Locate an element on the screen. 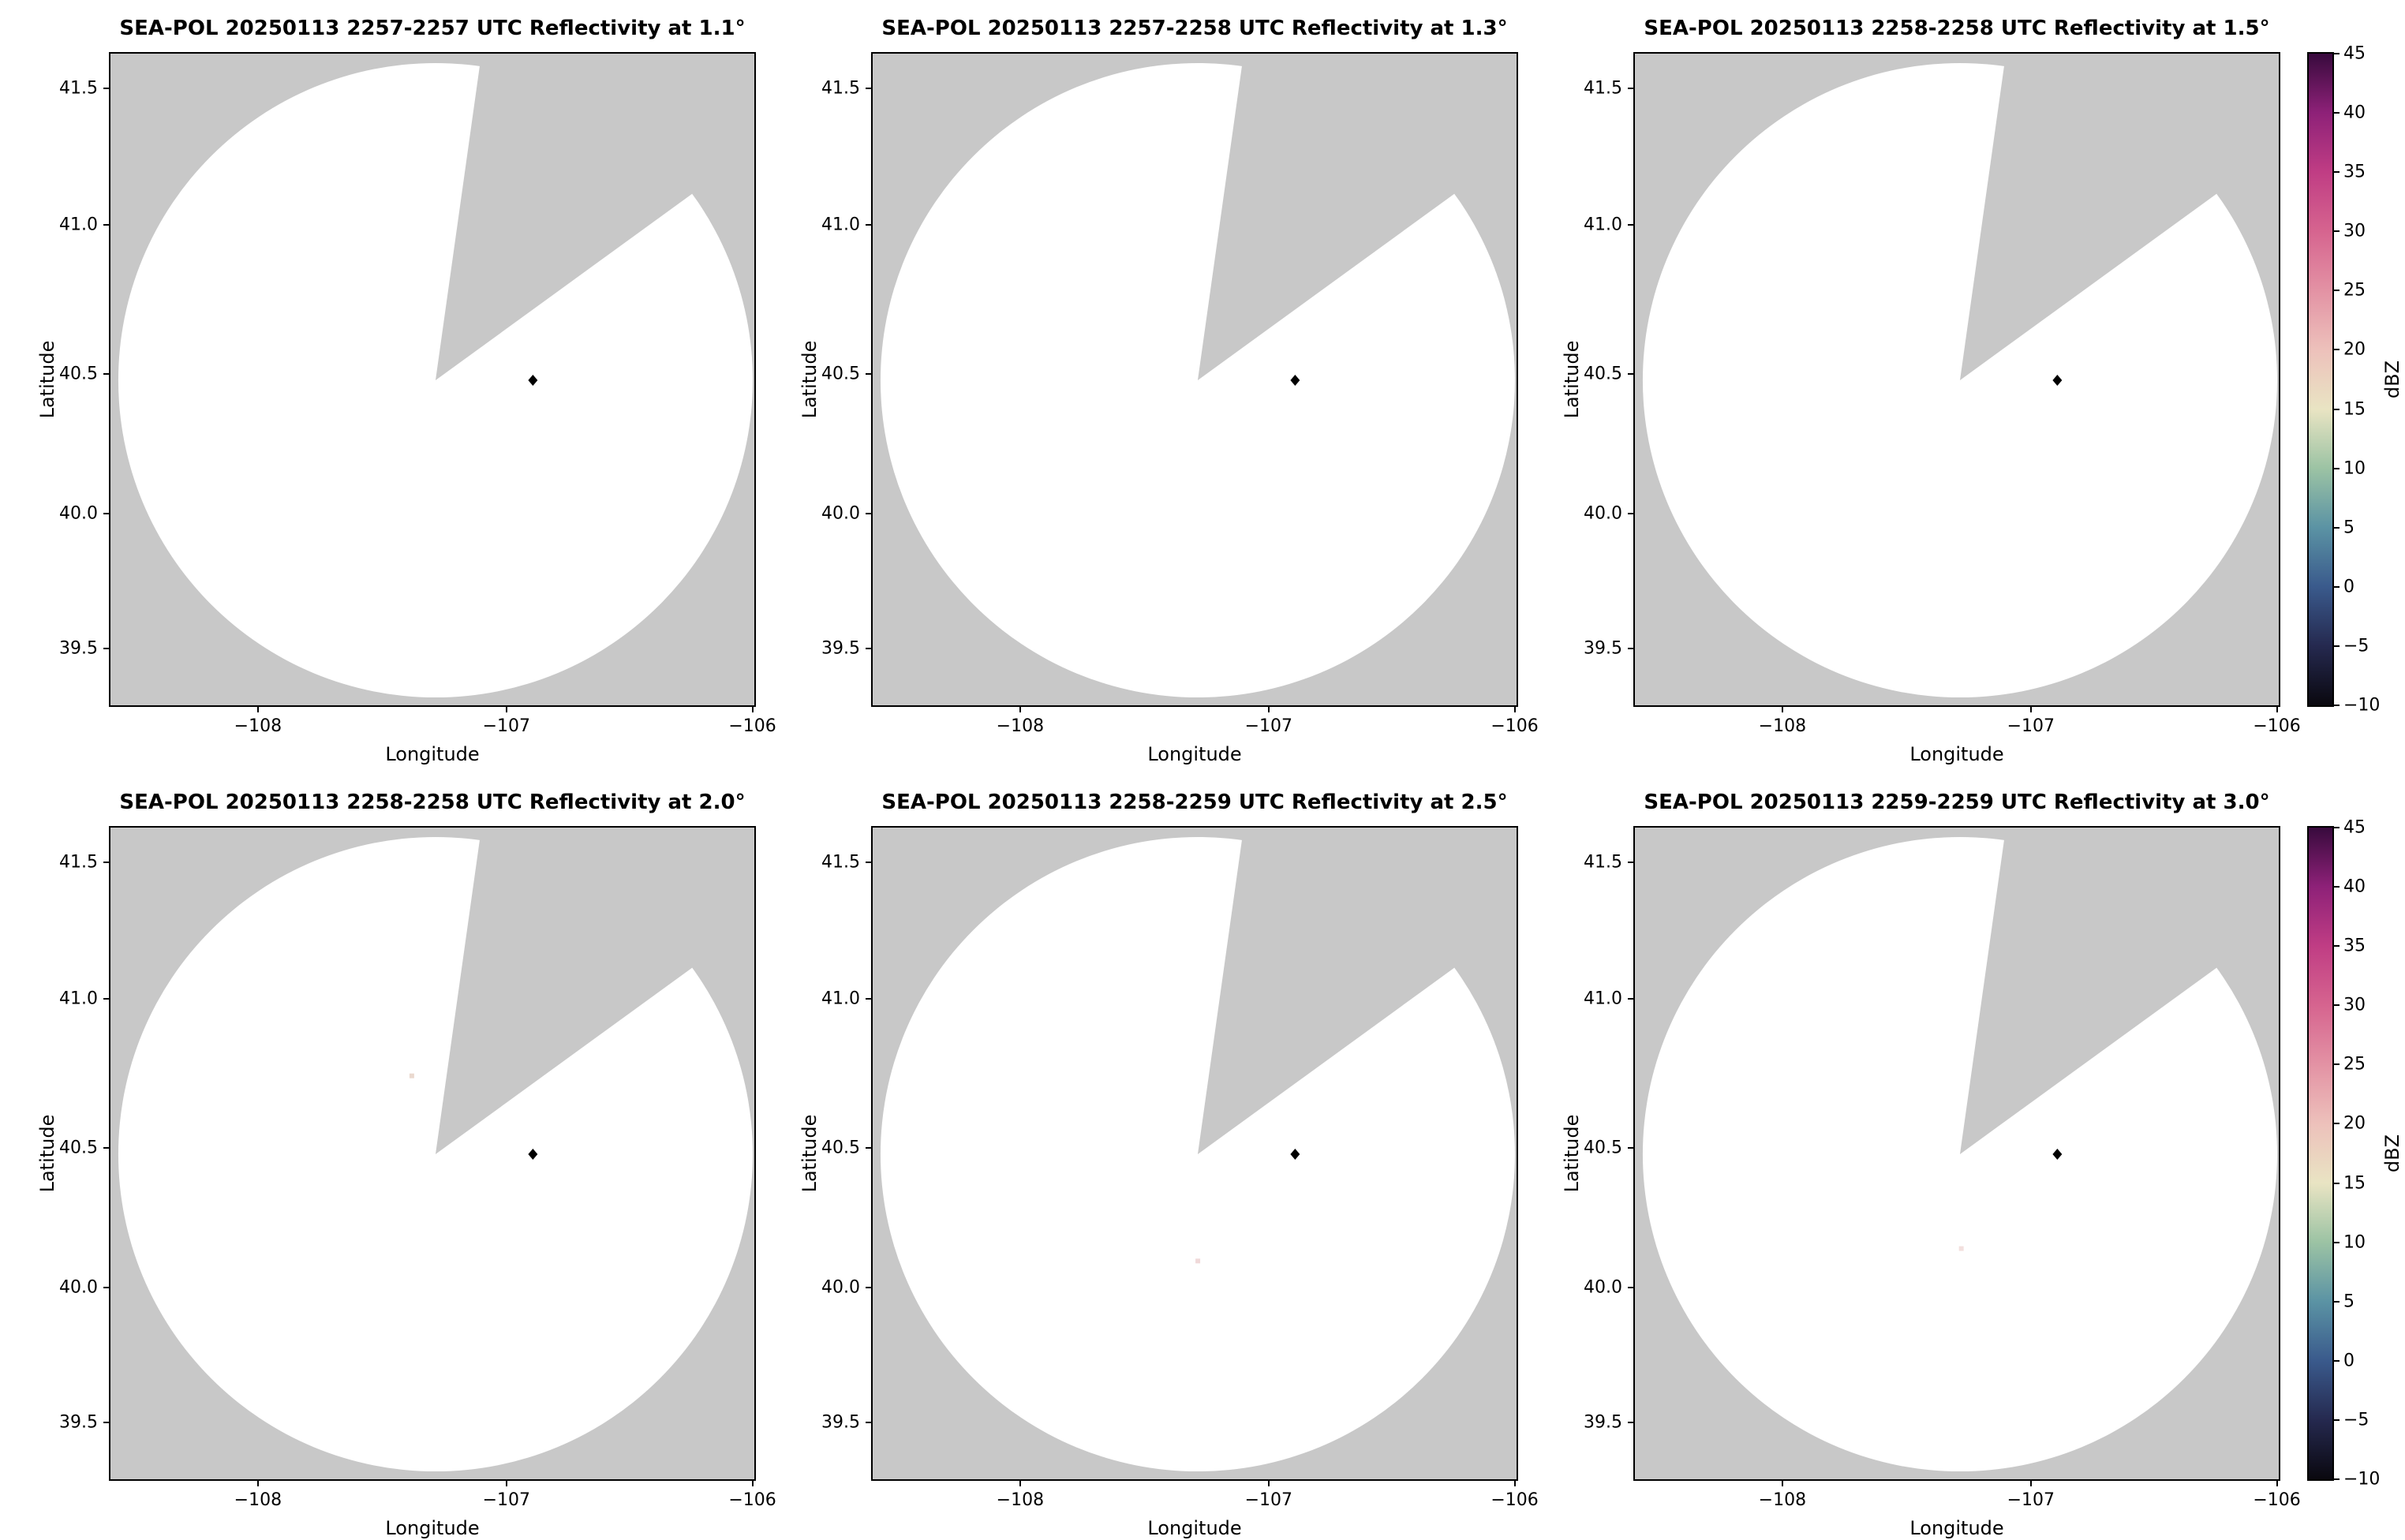  colorbar: 45 40 35 30 25 20 15 10 5 0 −5 −10 is located at coordinates (2343, 1154).